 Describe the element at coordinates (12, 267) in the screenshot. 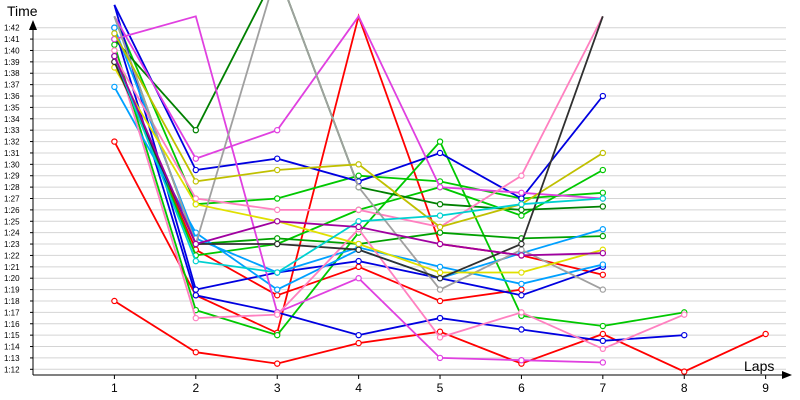

I see `y-tick-label: 1:21` at that location.